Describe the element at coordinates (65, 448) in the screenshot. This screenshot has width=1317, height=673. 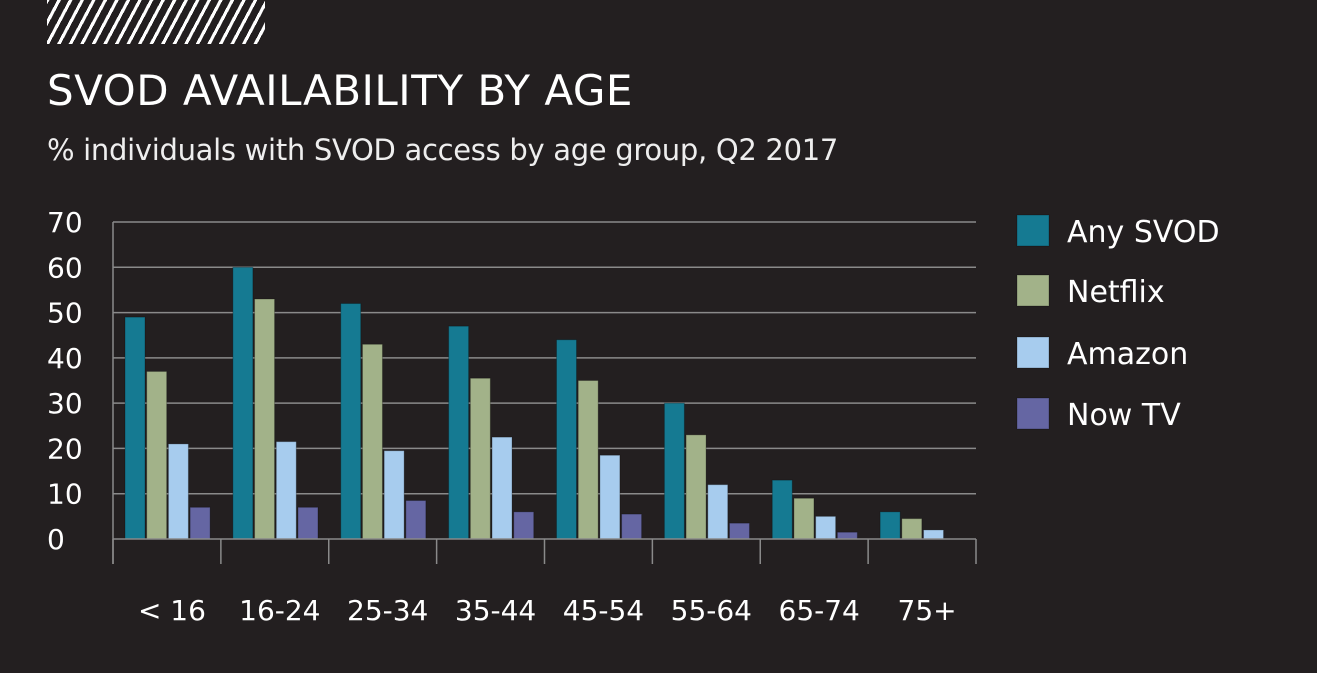
I see `y-tick-label: 20` at that location.